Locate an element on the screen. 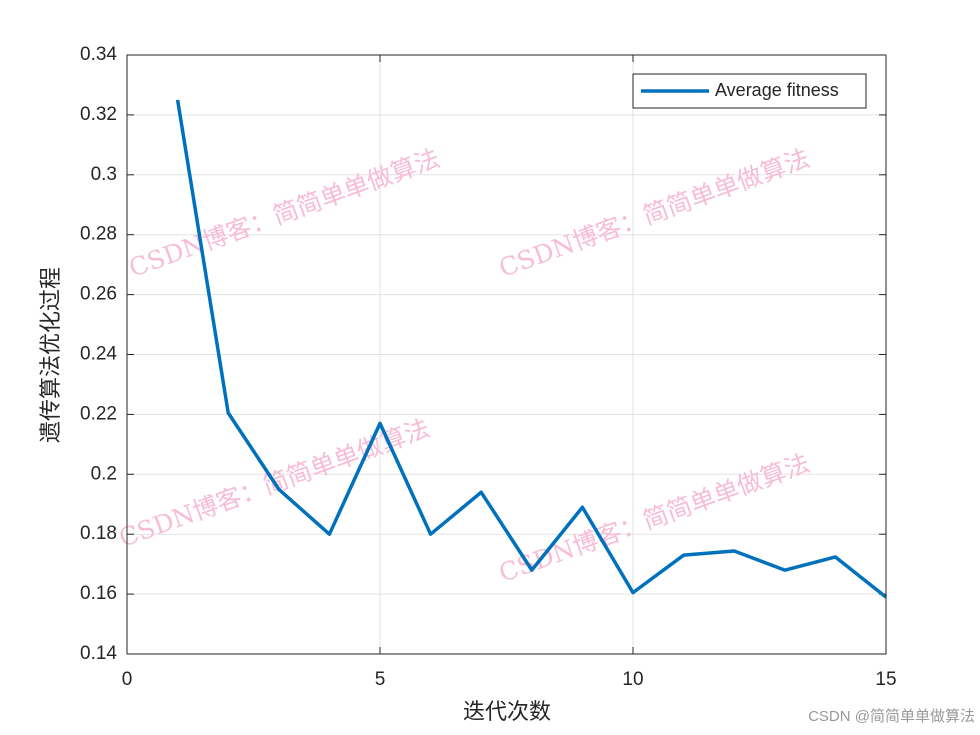  y-tick-label: 0.22 is located at coordinates (98, 413).